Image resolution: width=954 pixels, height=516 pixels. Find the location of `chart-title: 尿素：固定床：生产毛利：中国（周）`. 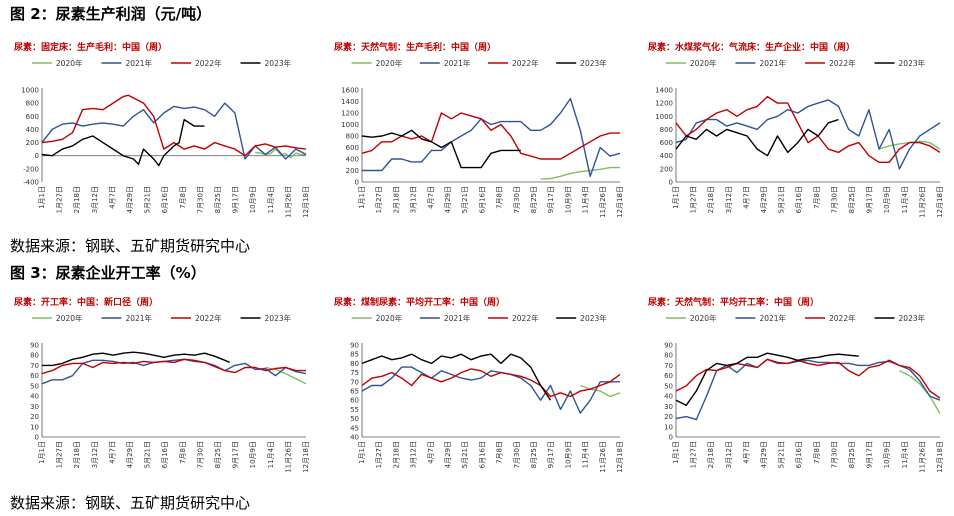

chart-title: 尿素：固定床：生产毛利：中国（周） is located at coordinates (90, 47).